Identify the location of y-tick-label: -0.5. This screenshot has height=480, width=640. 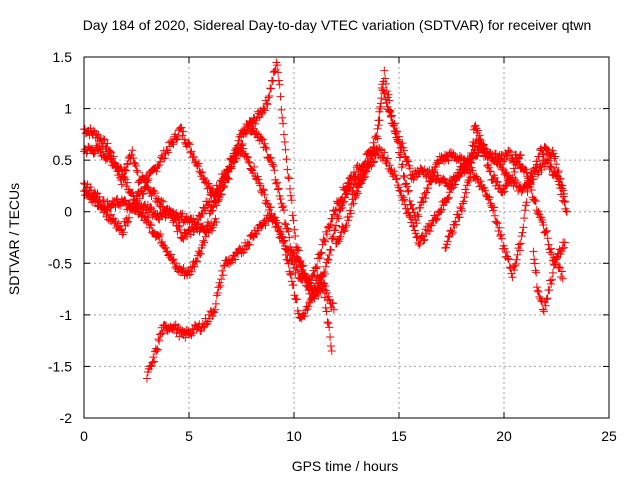
(60, 263).